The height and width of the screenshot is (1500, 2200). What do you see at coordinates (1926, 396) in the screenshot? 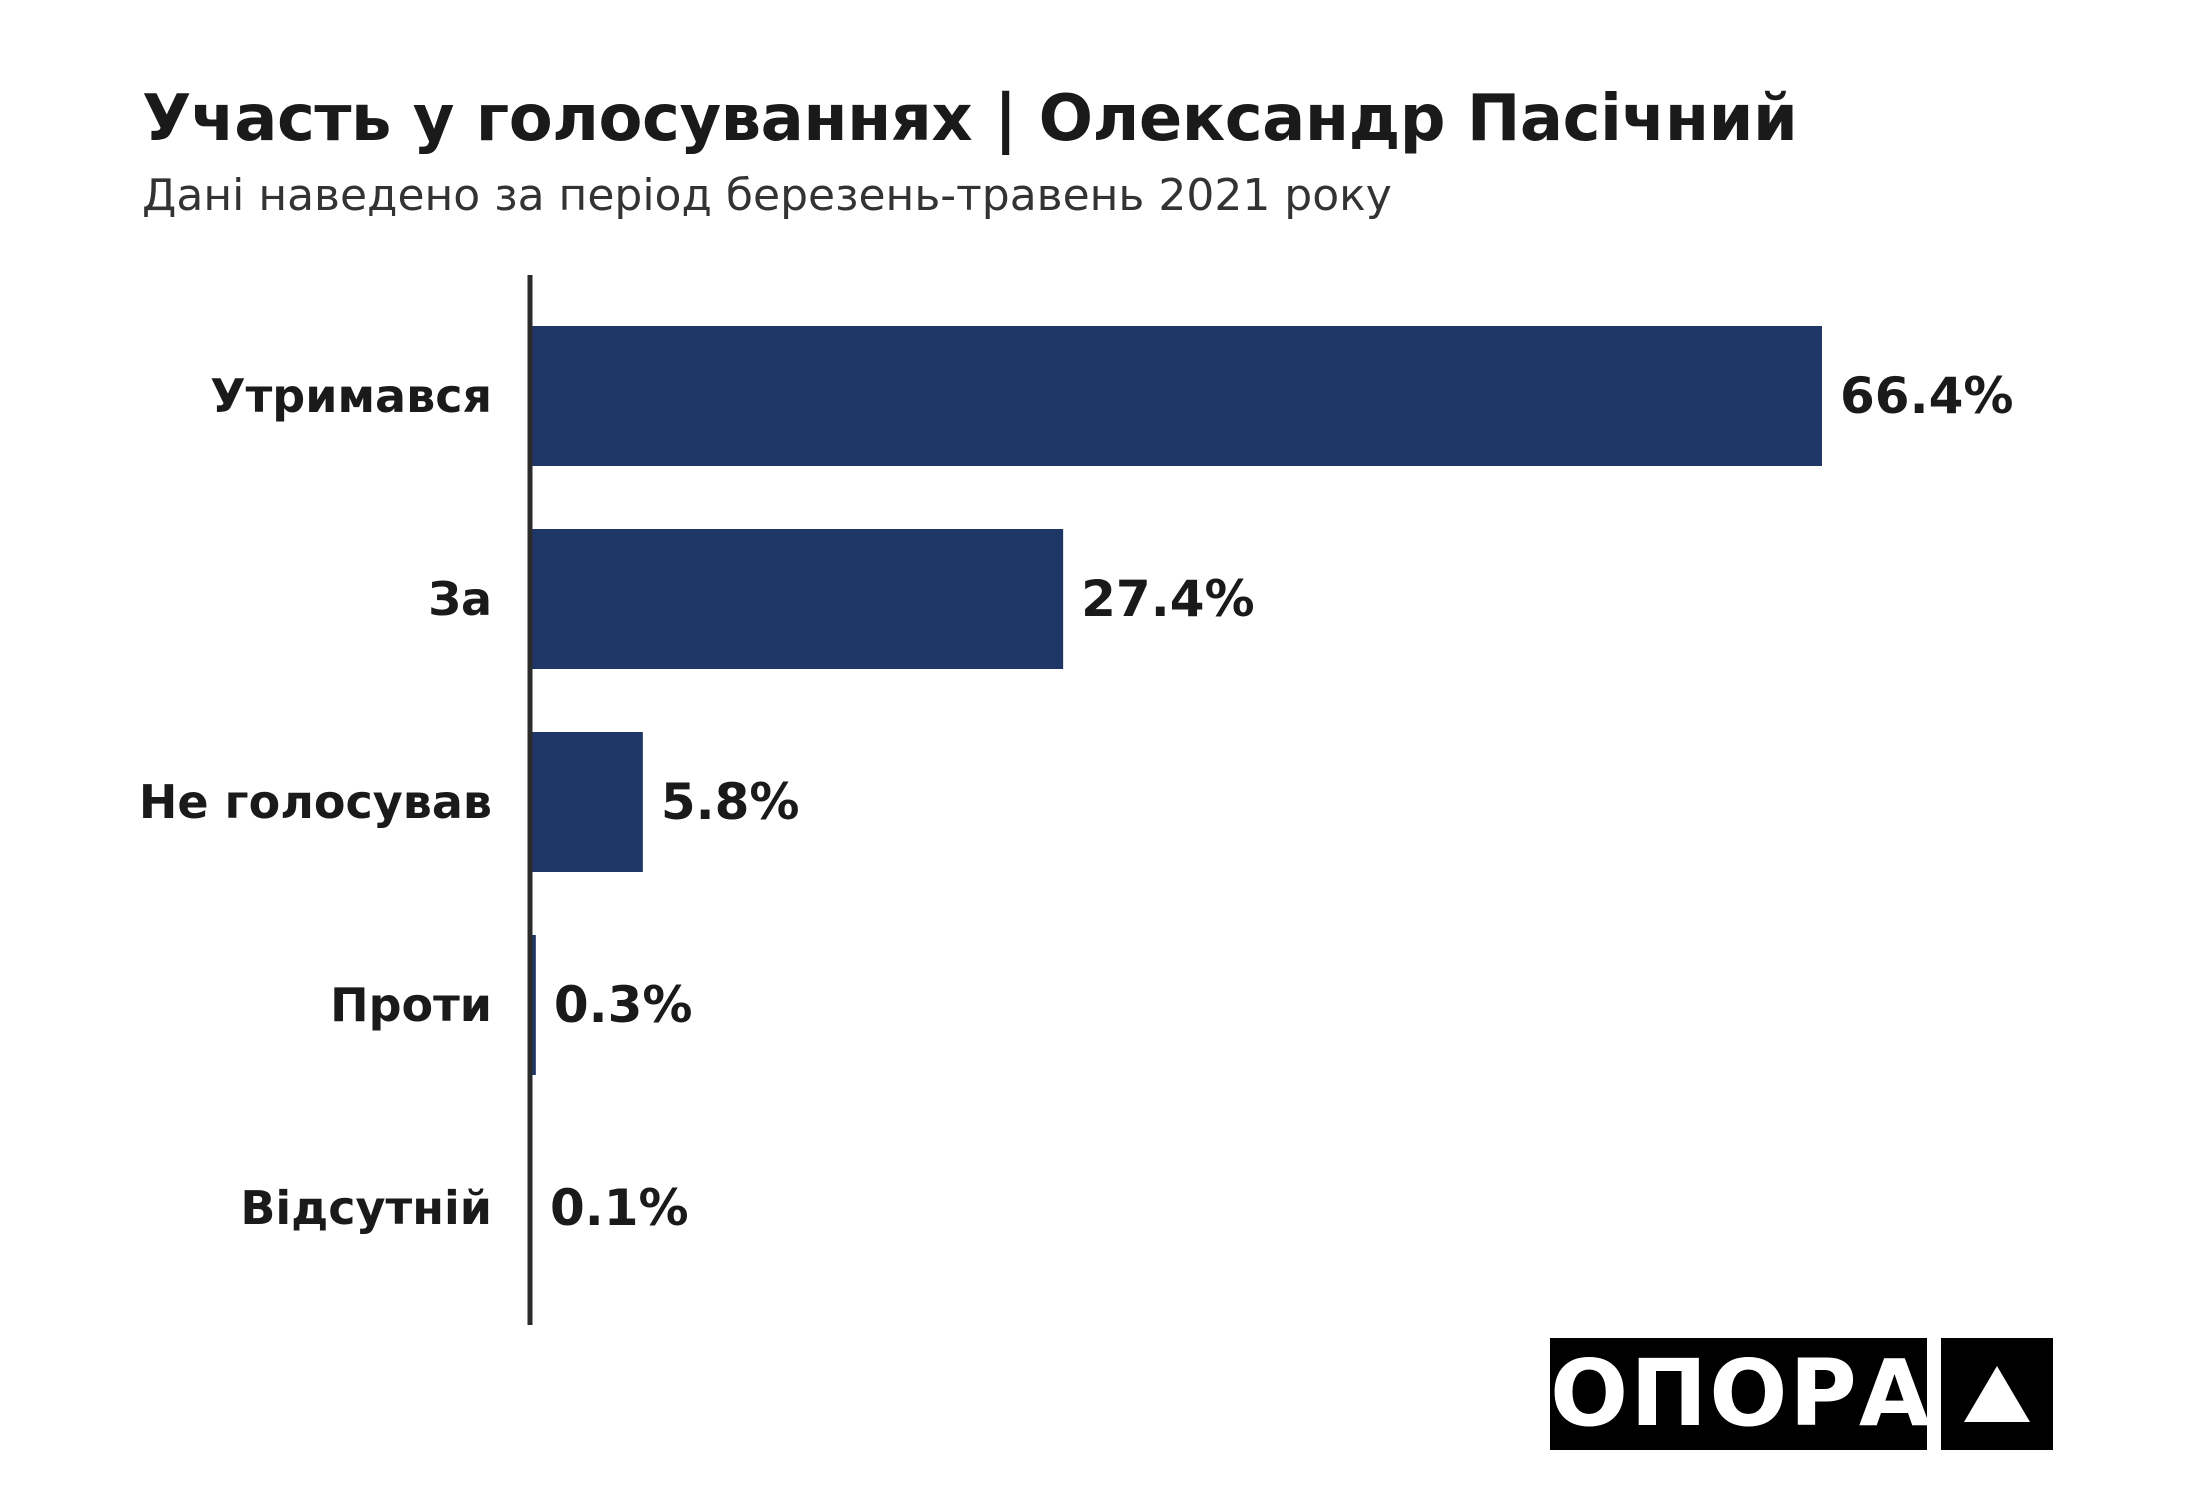
I see `value-label: 66.4%` at bounding box center [1926, 396].